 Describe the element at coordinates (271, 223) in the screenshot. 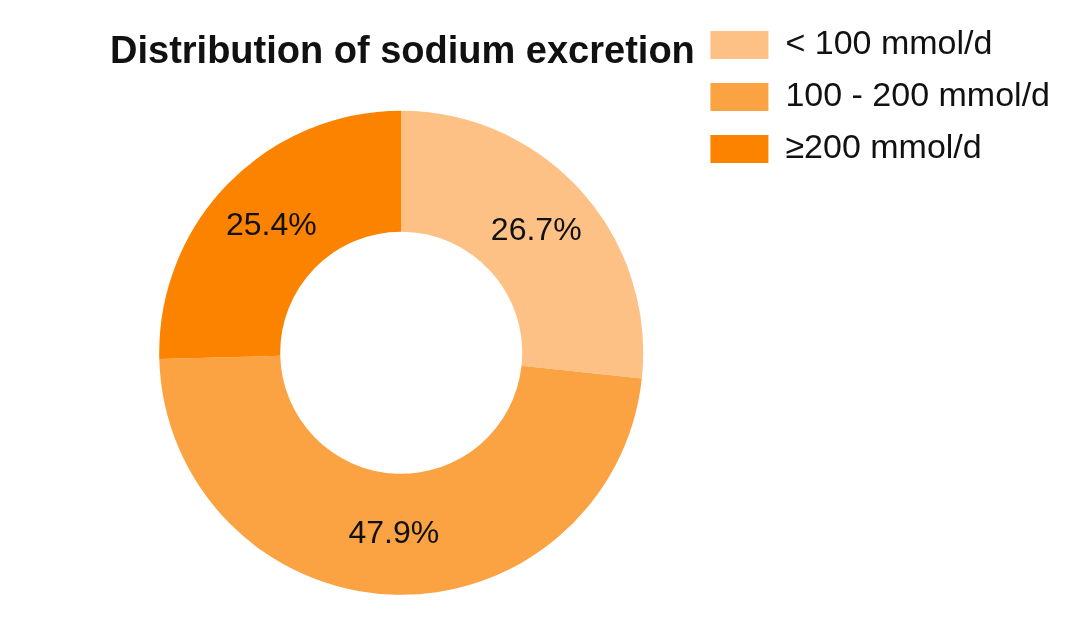

I see `data-label: 25.4%` at that location.